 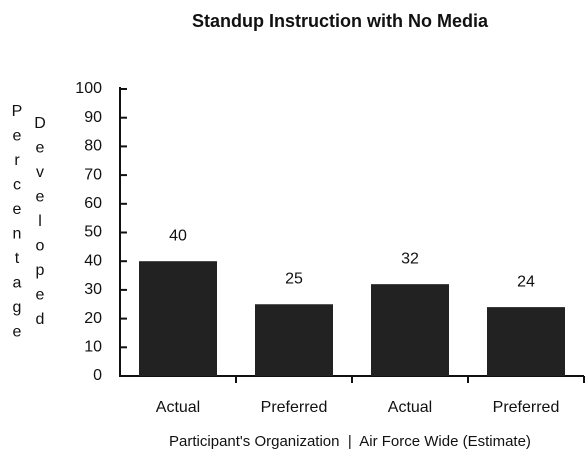 I want to click on y-tick-label: 70, so click(x=93, y=174).